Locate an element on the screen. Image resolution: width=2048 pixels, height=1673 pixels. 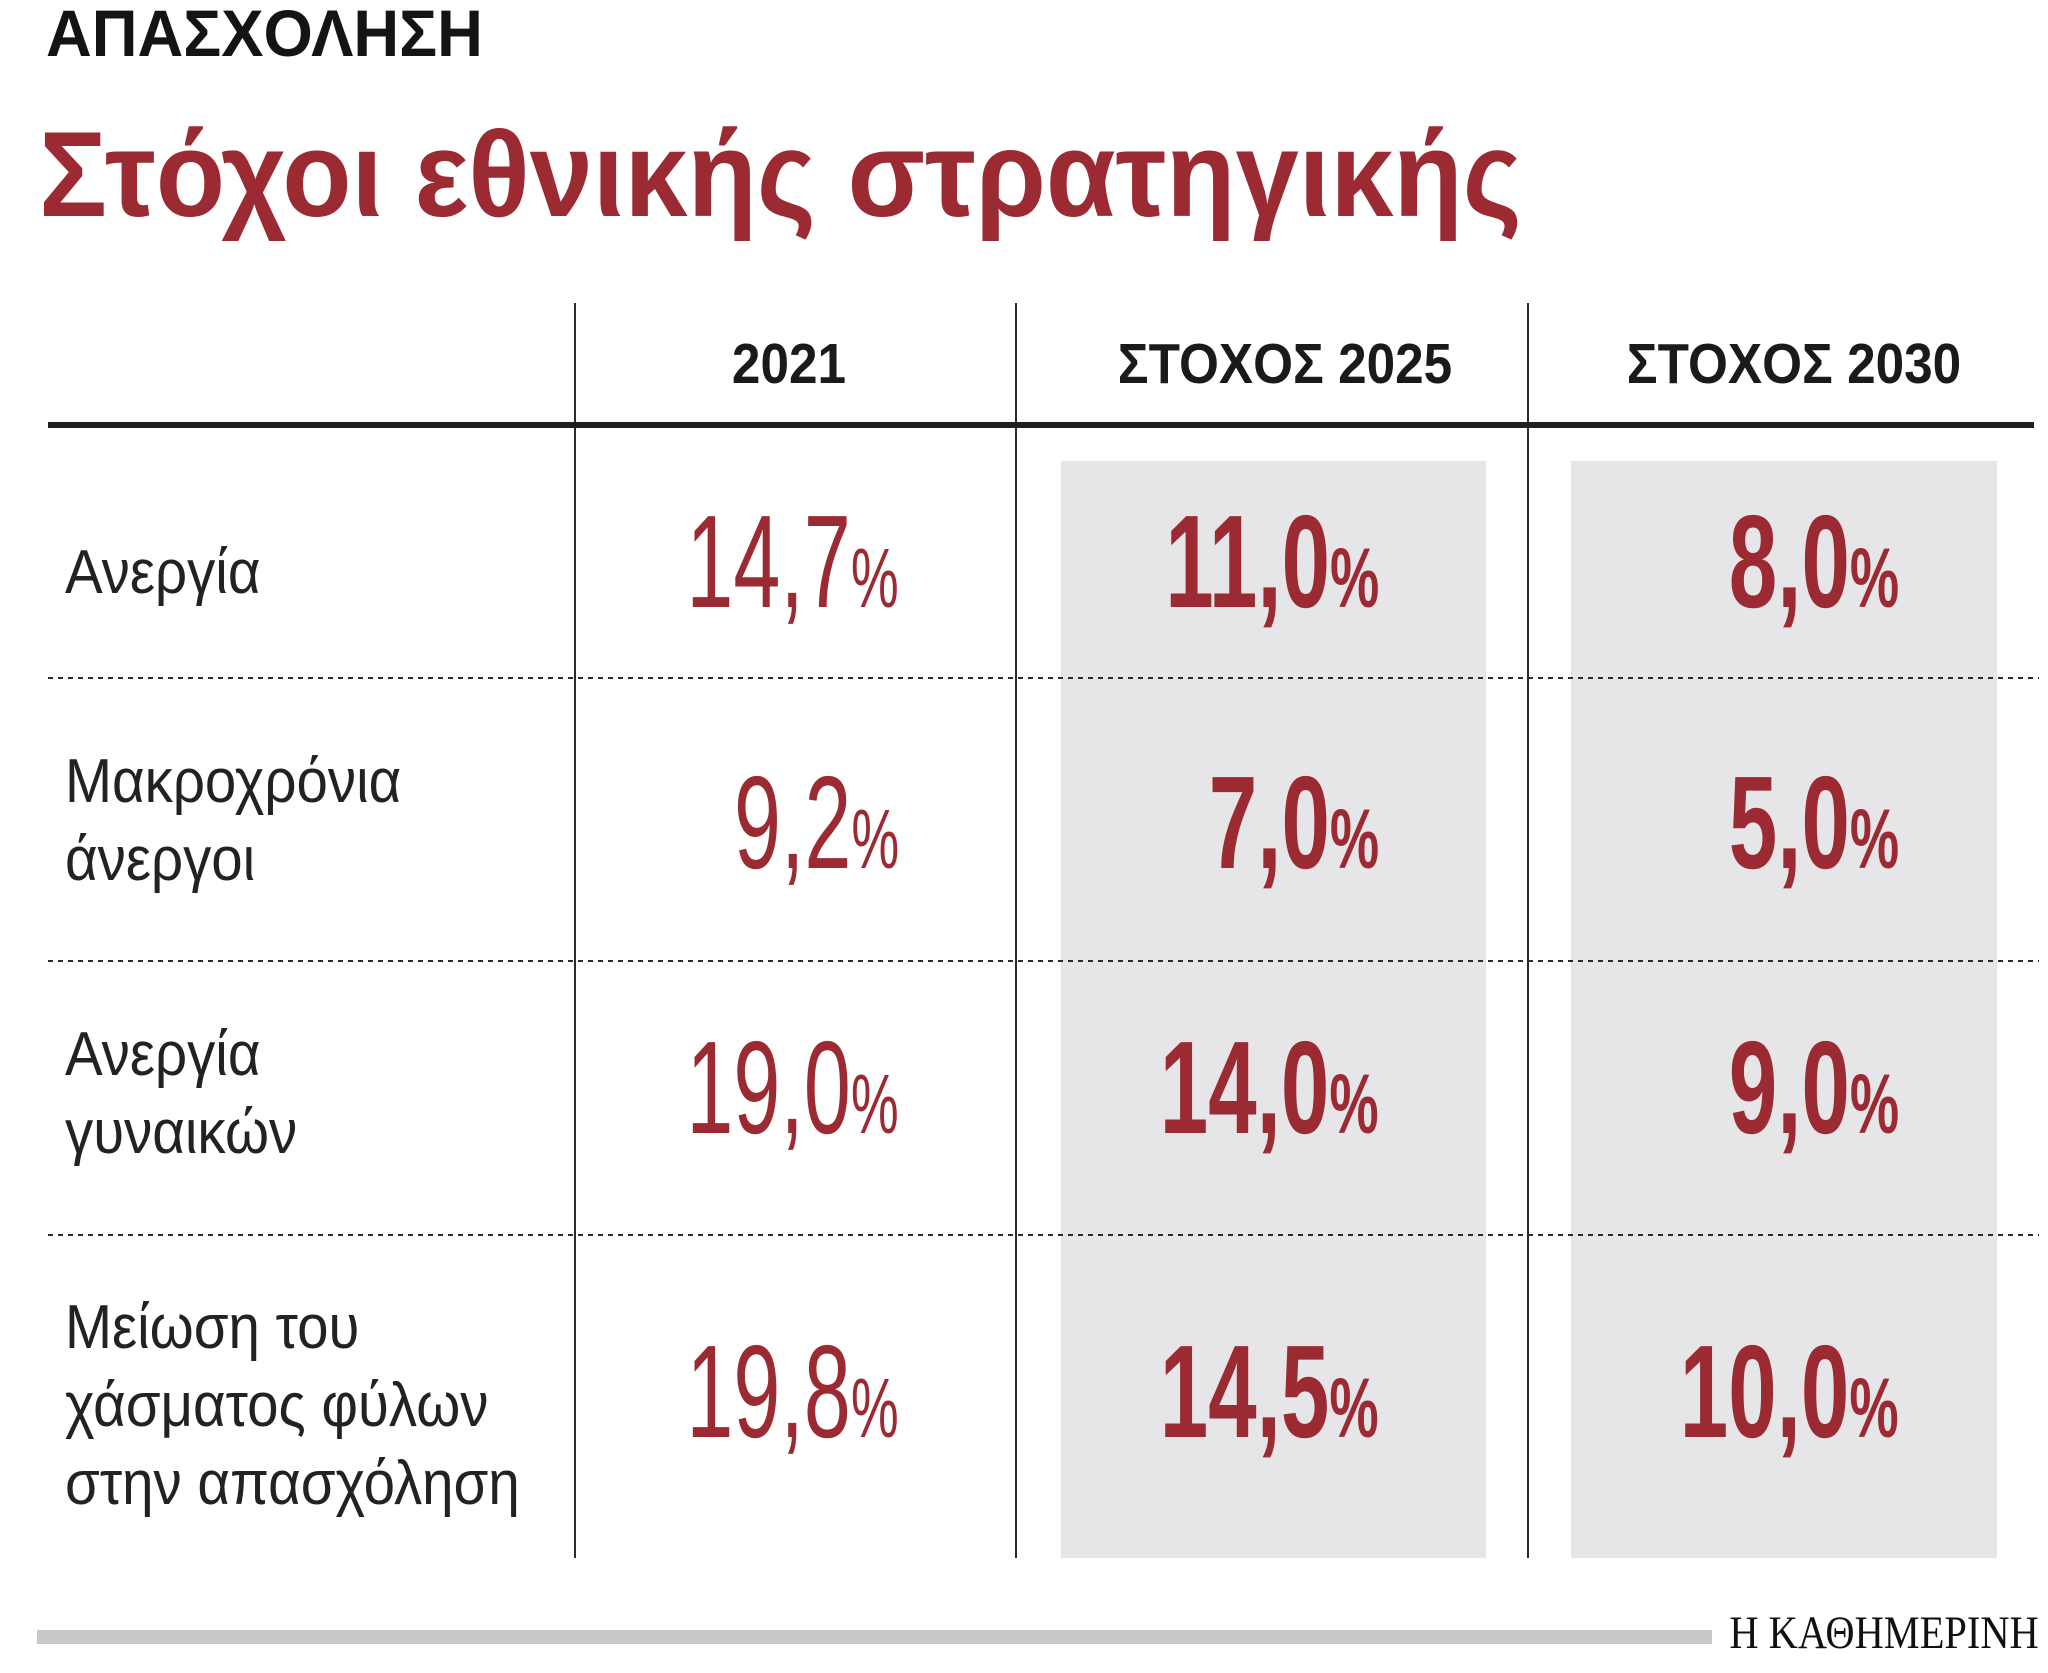
cell-unemployment-2030: 8,0% is located at coordinates (1699, 562).